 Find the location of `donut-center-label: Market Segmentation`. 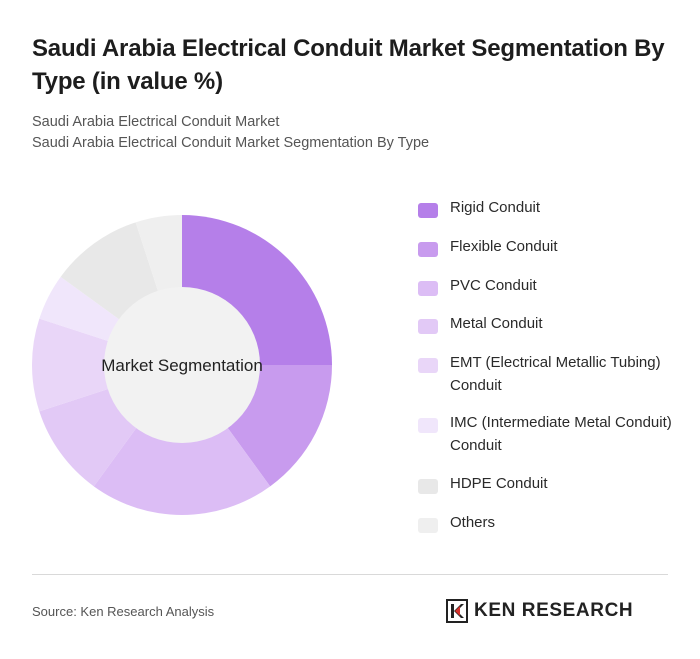

donut-center-label: Market Segmentation is located at coordinates (182, 365).